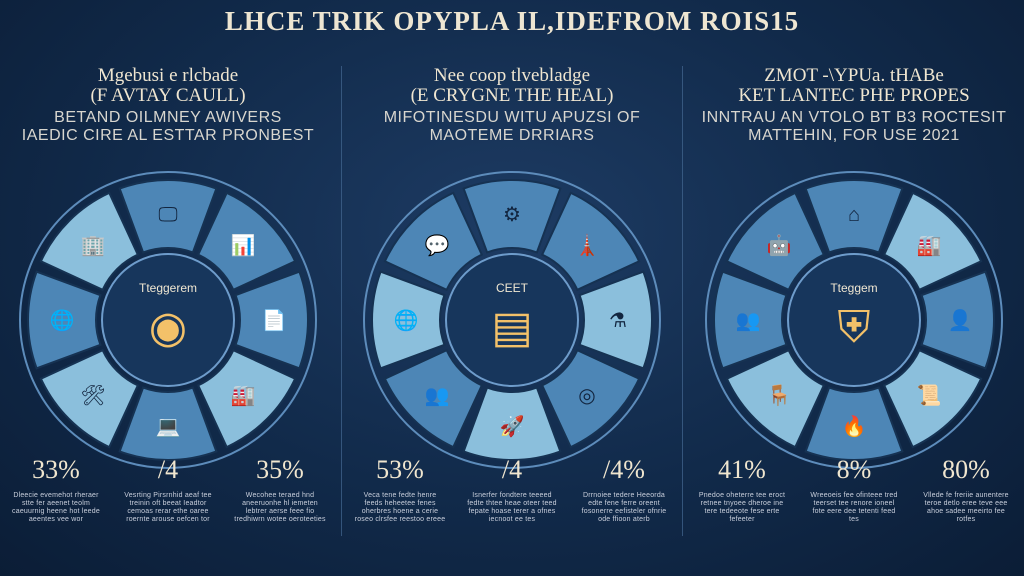  What do you see at coordinates (280, 469) in the screenshot?
I see `stat-value: 35%` at bounding box center [280, 469].